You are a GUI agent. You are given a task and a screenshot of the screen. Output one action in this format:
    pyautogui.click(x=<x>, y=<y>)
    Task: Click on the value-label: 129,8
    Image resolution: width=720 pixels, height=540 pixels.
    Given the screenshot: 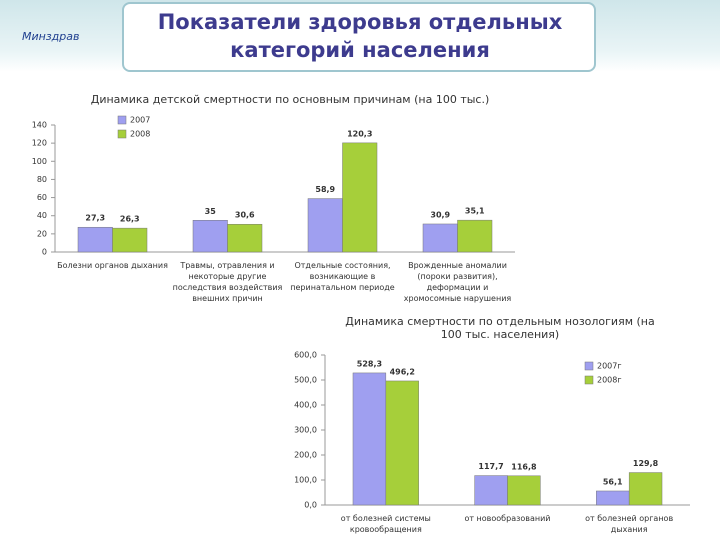 What is the action you would take?
    pyautogui.click(x=646, y=463)
    